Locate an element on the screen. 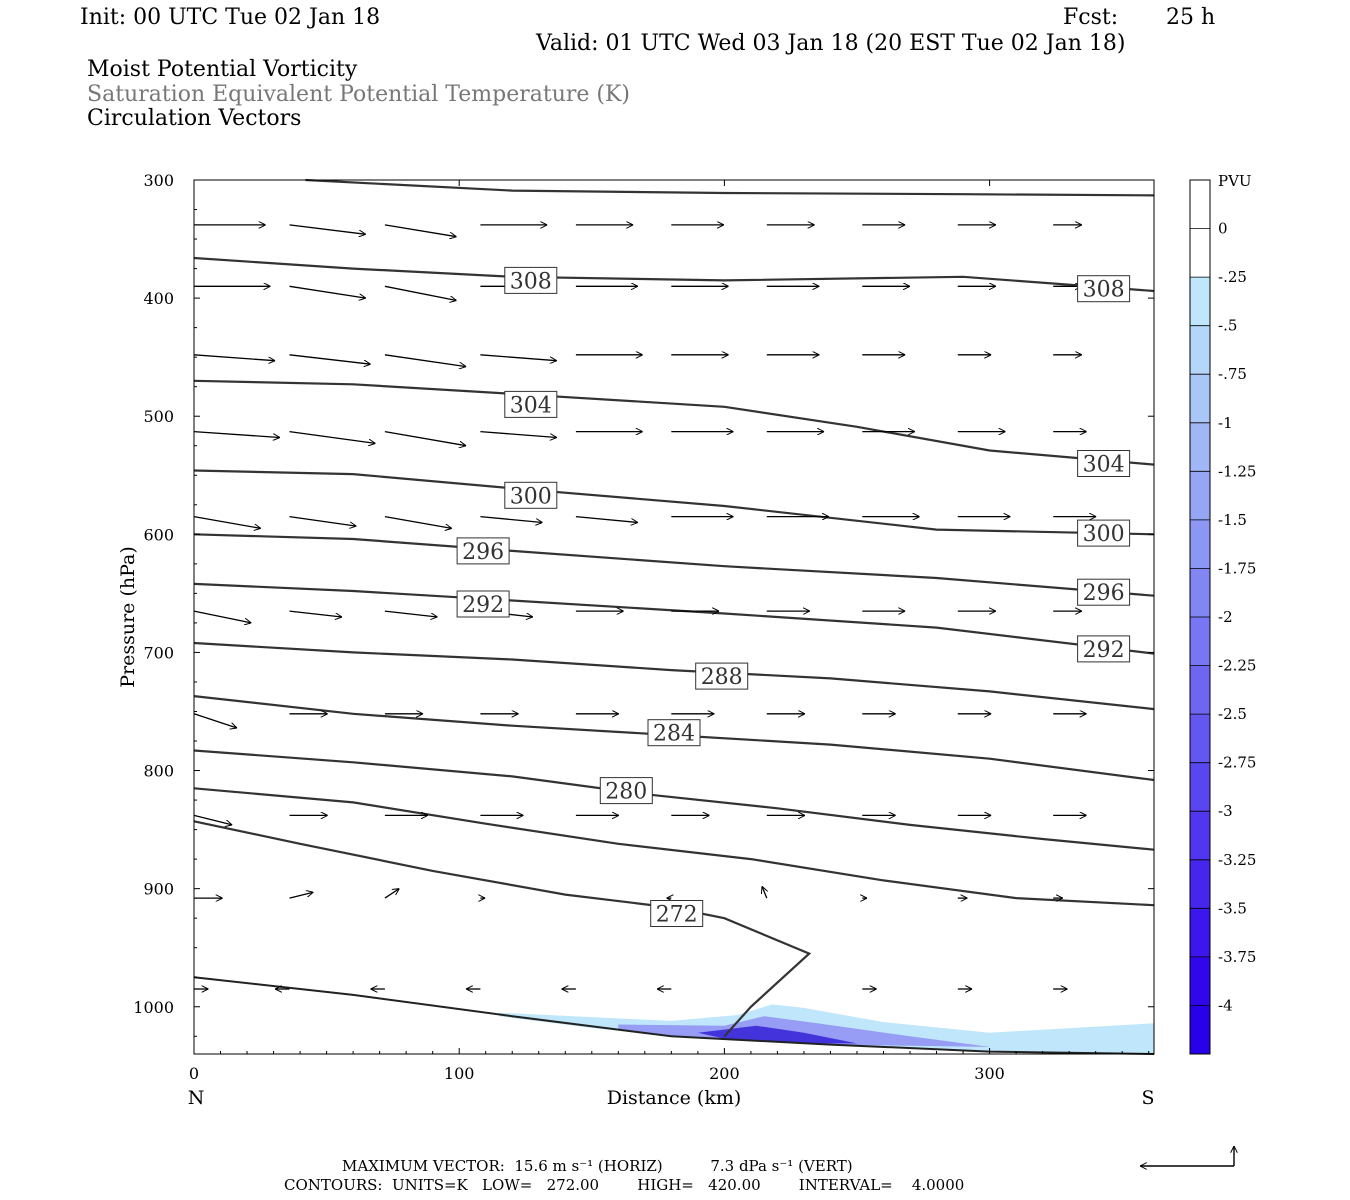 The width and height of the screenshot is (1350, 1200). contour-label-296-right: 296 is located at coordinates (1104, 593).